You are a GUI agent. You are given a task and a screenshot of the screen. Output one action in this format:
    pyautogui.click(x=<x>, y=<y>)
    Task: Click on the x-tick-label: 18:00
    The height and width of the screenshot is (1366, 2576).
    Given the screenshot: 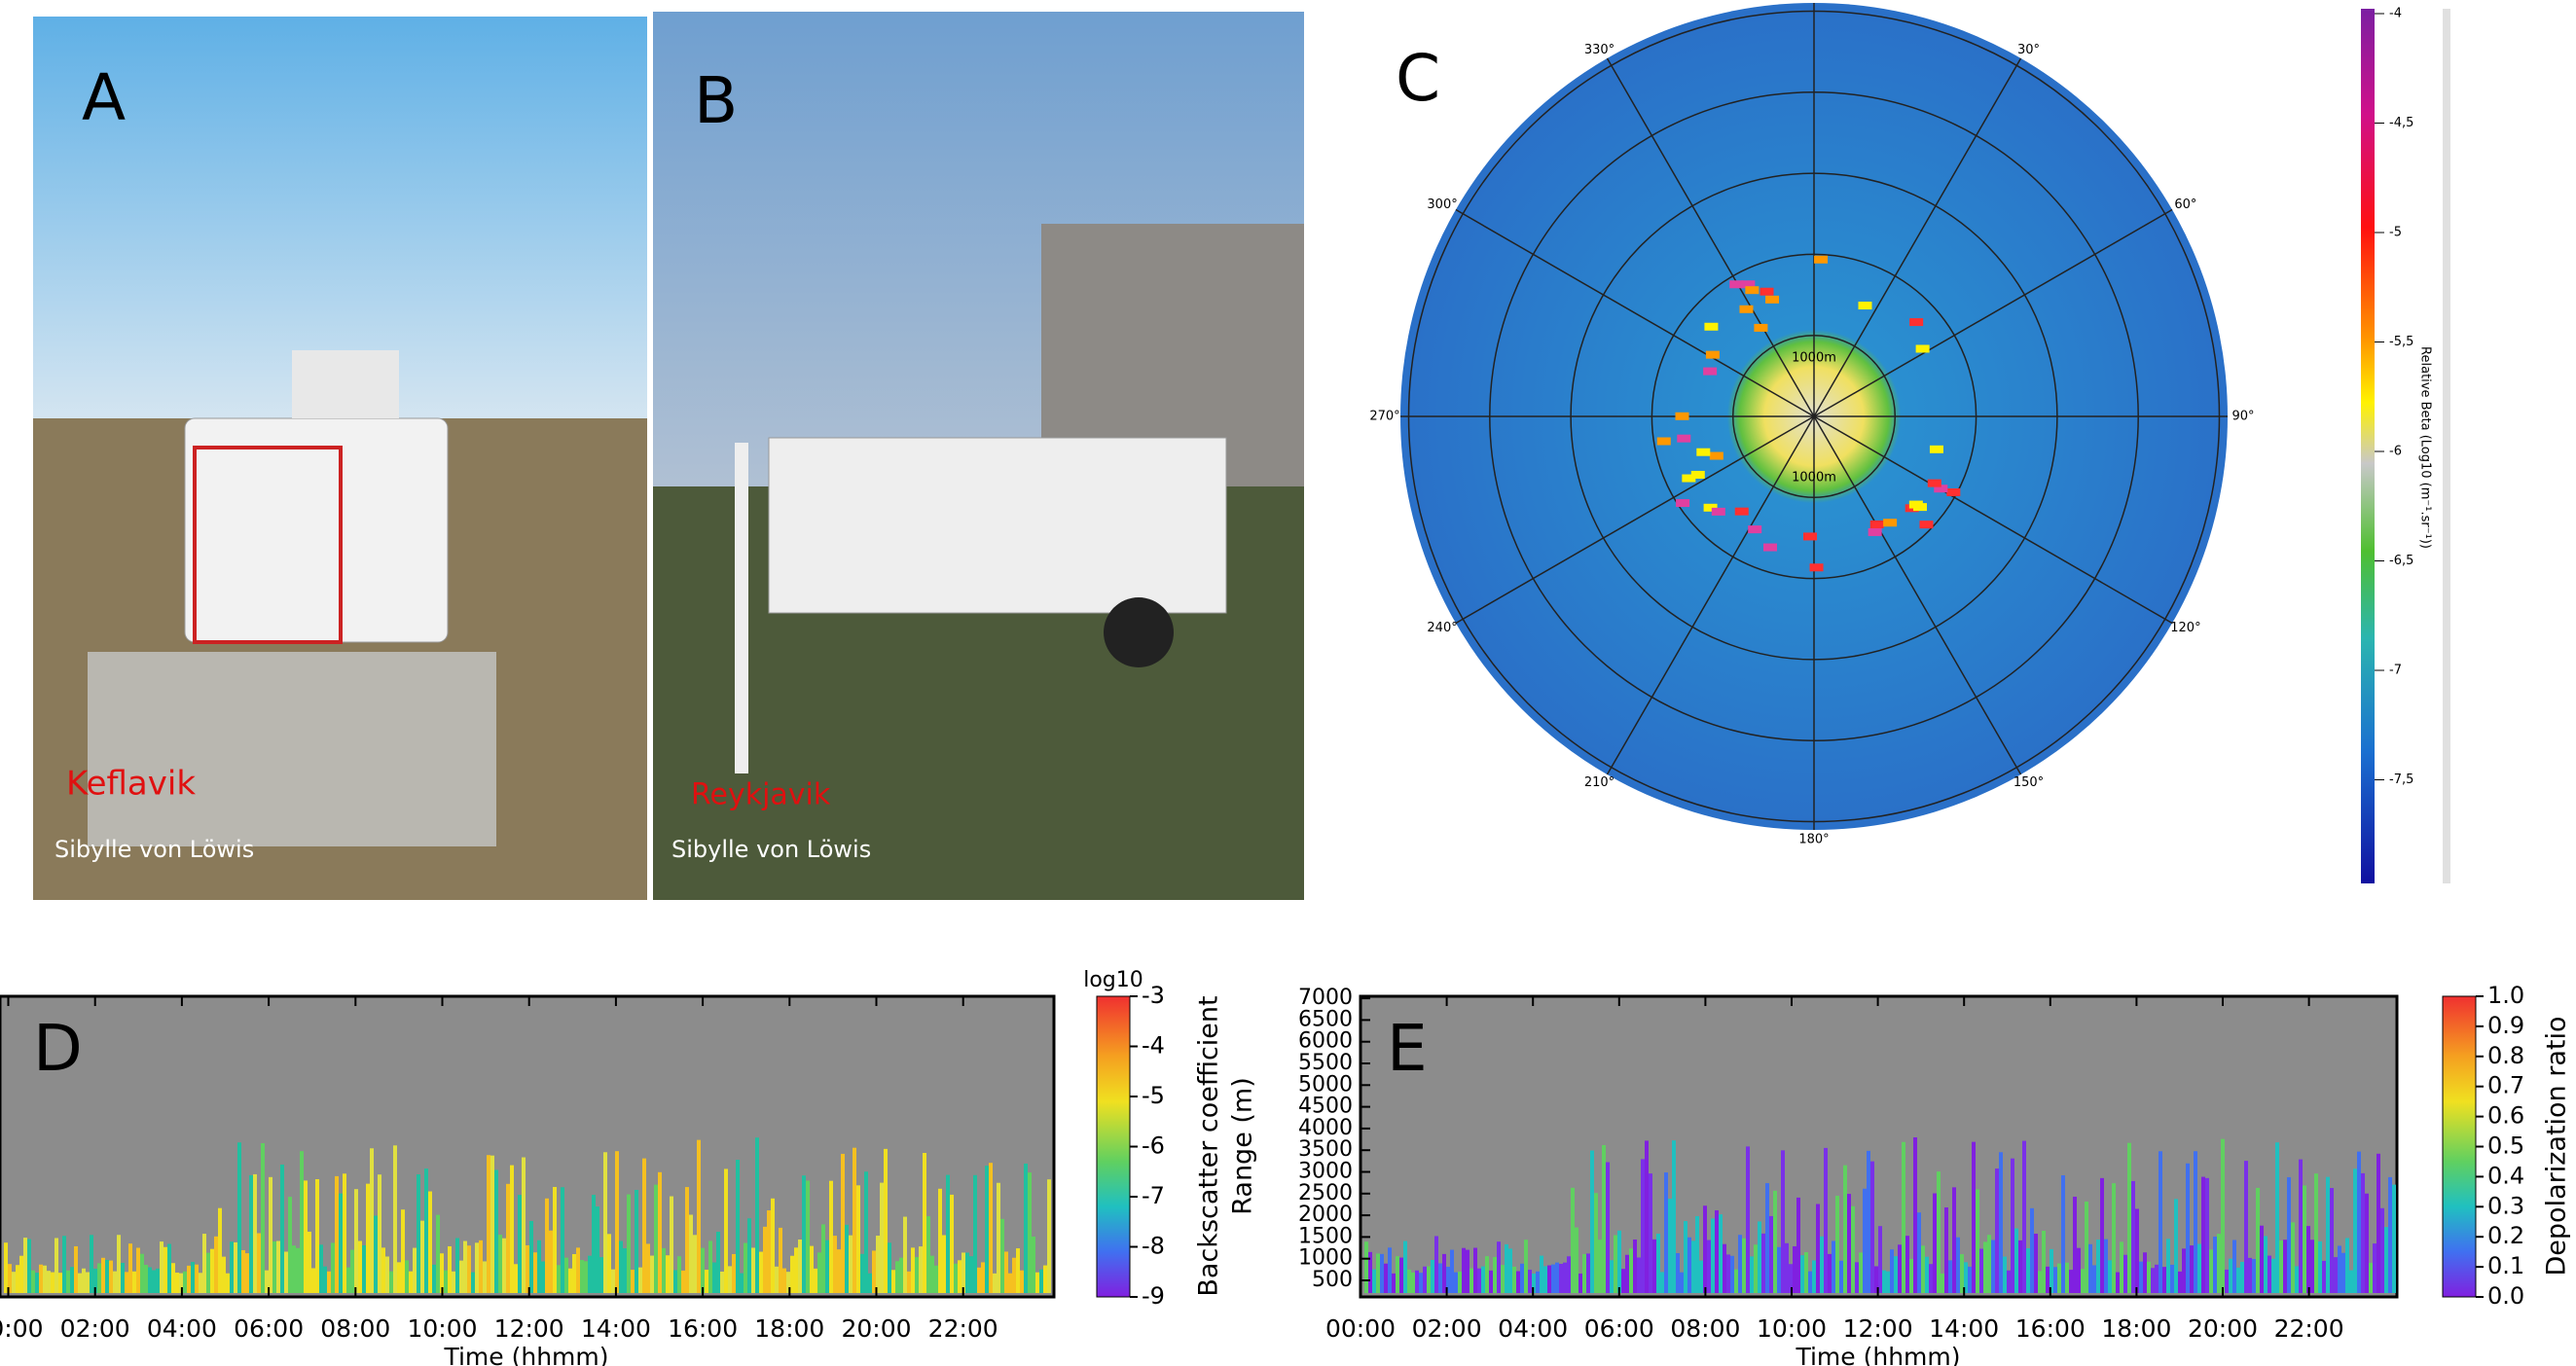 What is the action you would take?
    pyautogui.click(x=2136, y=1328)
    